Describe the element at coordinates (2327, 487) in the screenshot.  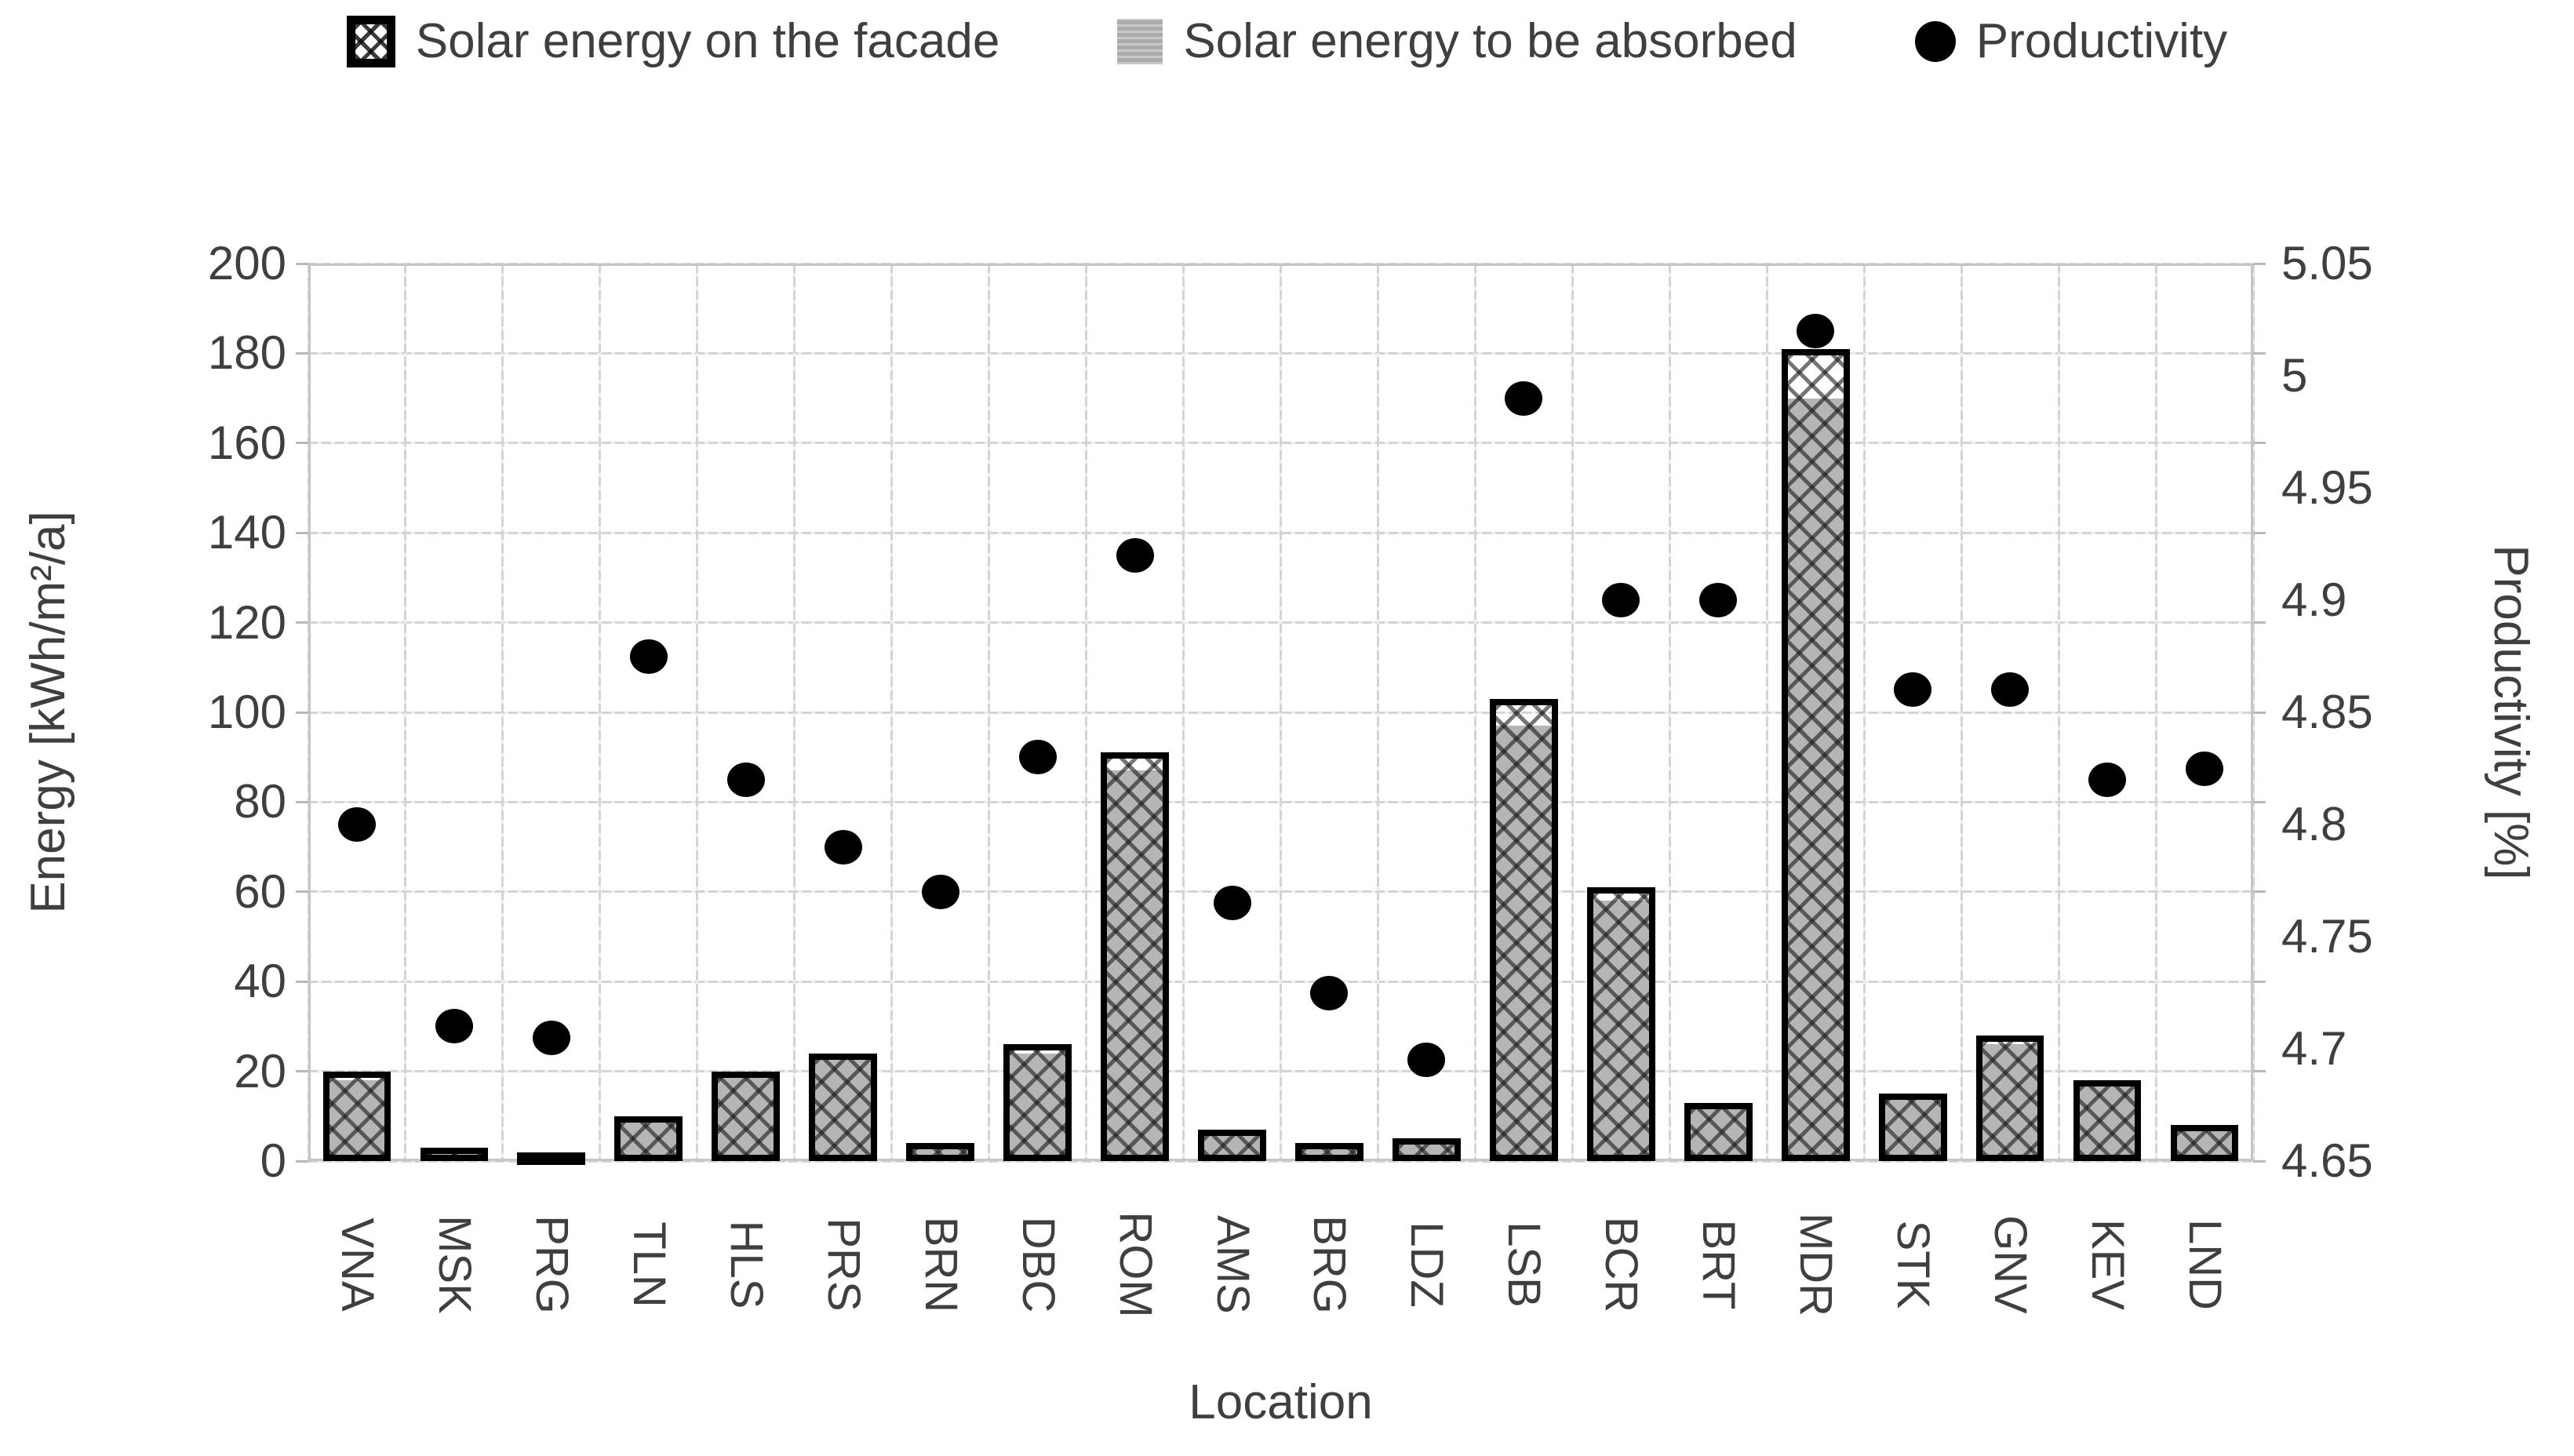
I see `right-axis-tick-label: 4.95` at that location.